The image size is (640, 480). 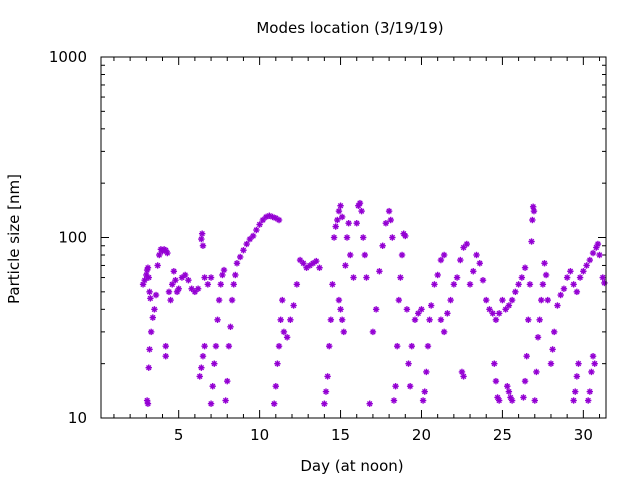 What do you see at coordinates (340, 435) in the screenshot?
I see `x-tick-label: 15` at bounding box center [340, 435].